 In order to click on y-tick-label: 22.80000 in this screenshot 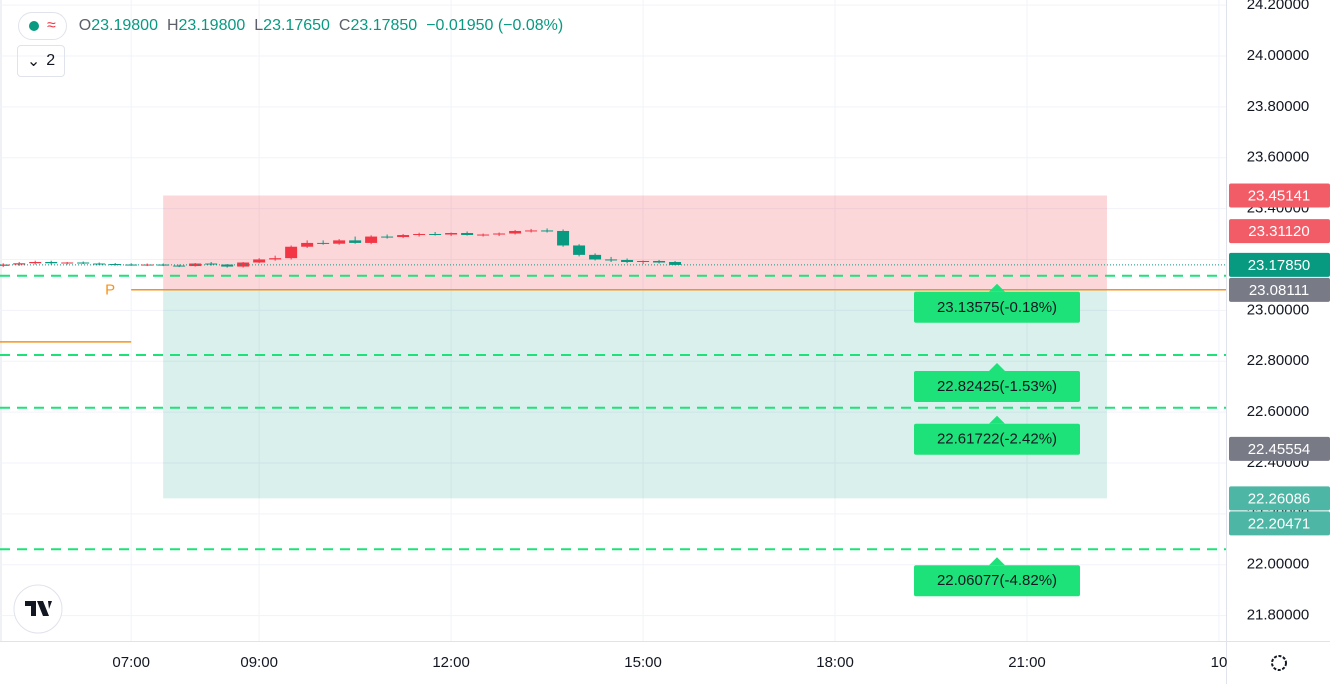, I will do `click(1278, 360)`.